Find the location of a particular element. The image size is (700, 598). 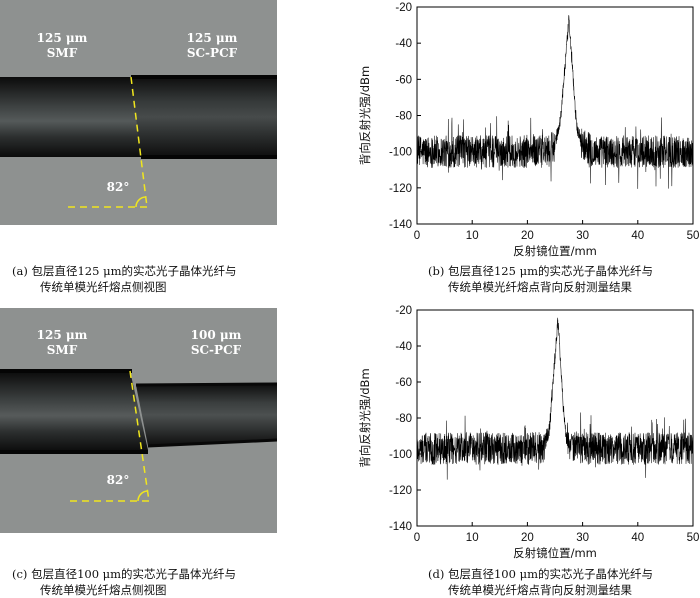

caption-c-line2: 传统单模光纤熔点侧视图 is located at coordinates (103, 590).